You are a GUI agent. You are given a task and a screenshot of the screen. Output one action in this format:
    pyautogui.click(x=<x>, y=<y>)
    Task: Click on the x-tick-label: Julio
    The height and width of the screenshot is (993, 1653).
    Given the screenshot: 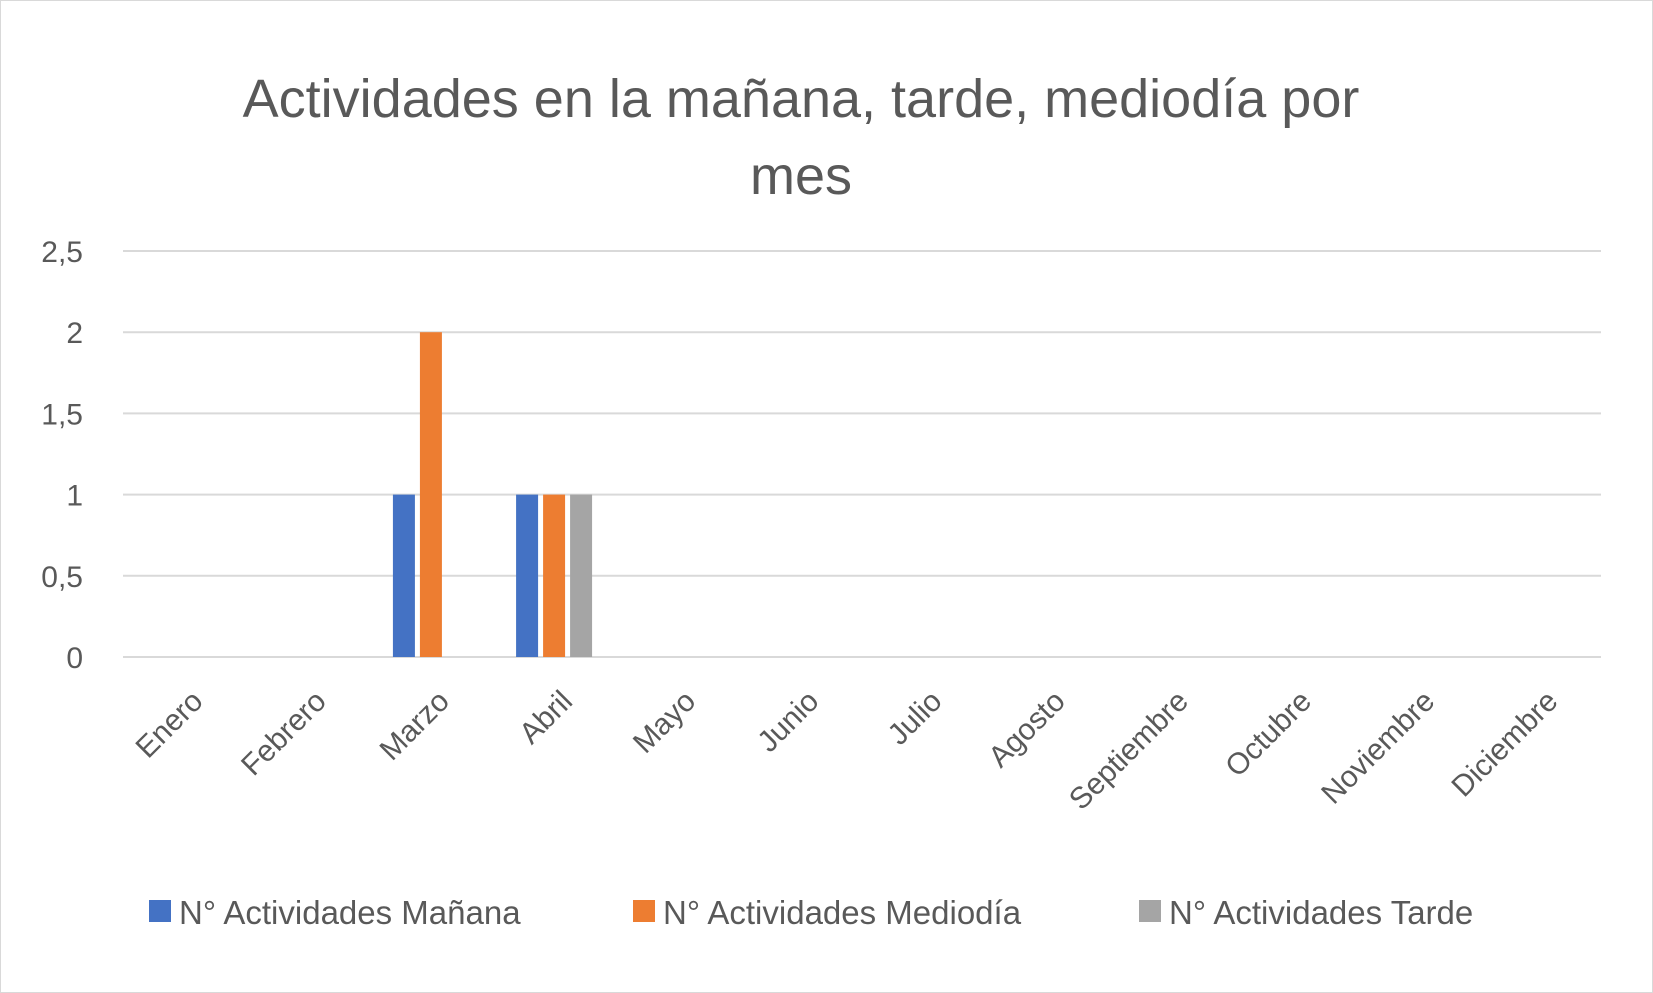 What is the action you would take?
    pyautogui.click(x=915, y=718)
    